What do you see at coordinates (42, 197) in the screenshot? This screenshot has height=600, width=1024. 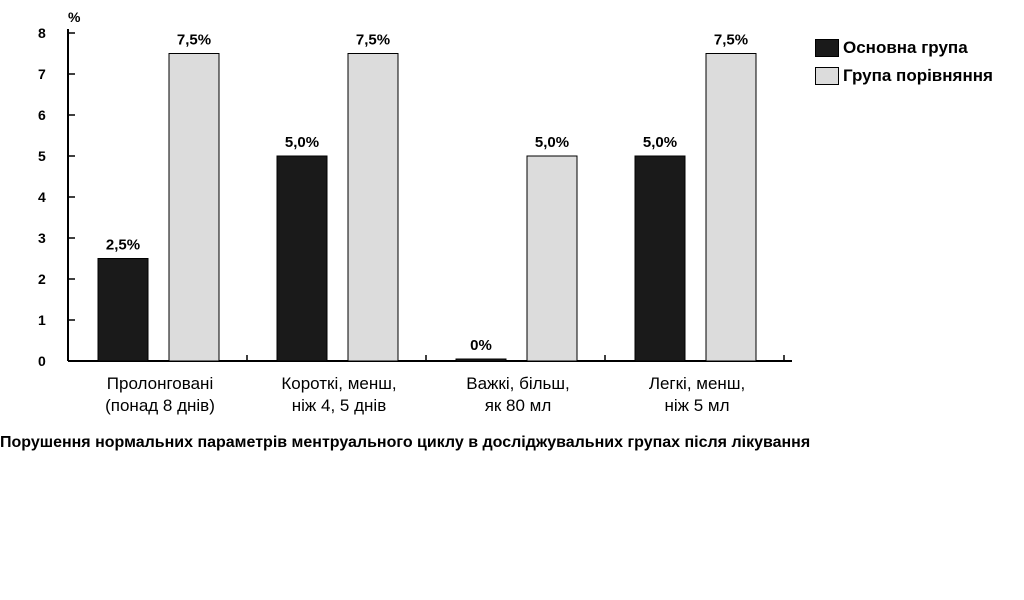 I see `y-tick-label: 4` at bounding box center [42, 197].